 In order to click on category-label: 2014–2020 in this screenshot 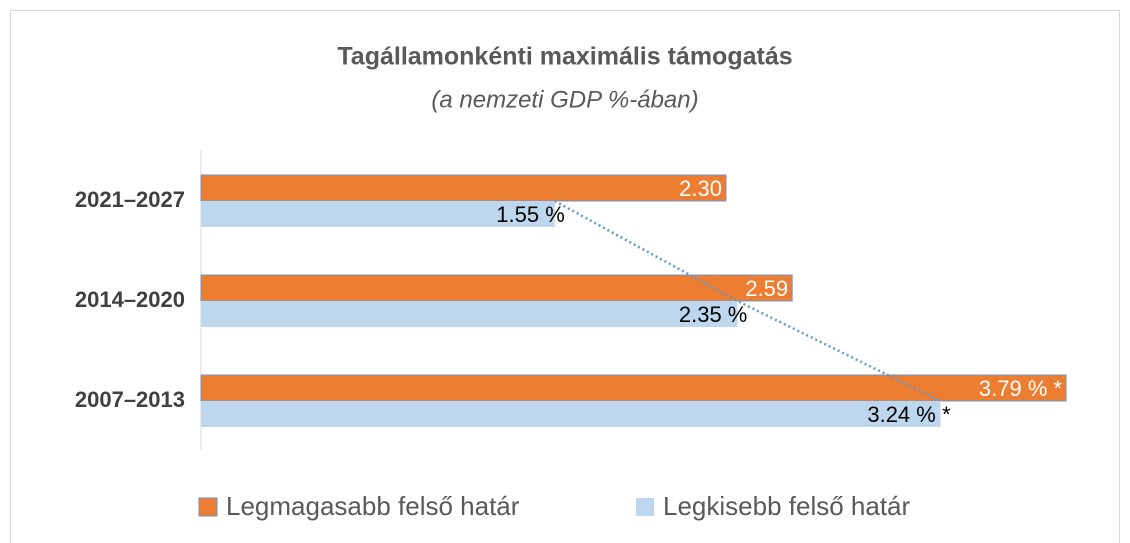, I will do `click(130, 299)`.